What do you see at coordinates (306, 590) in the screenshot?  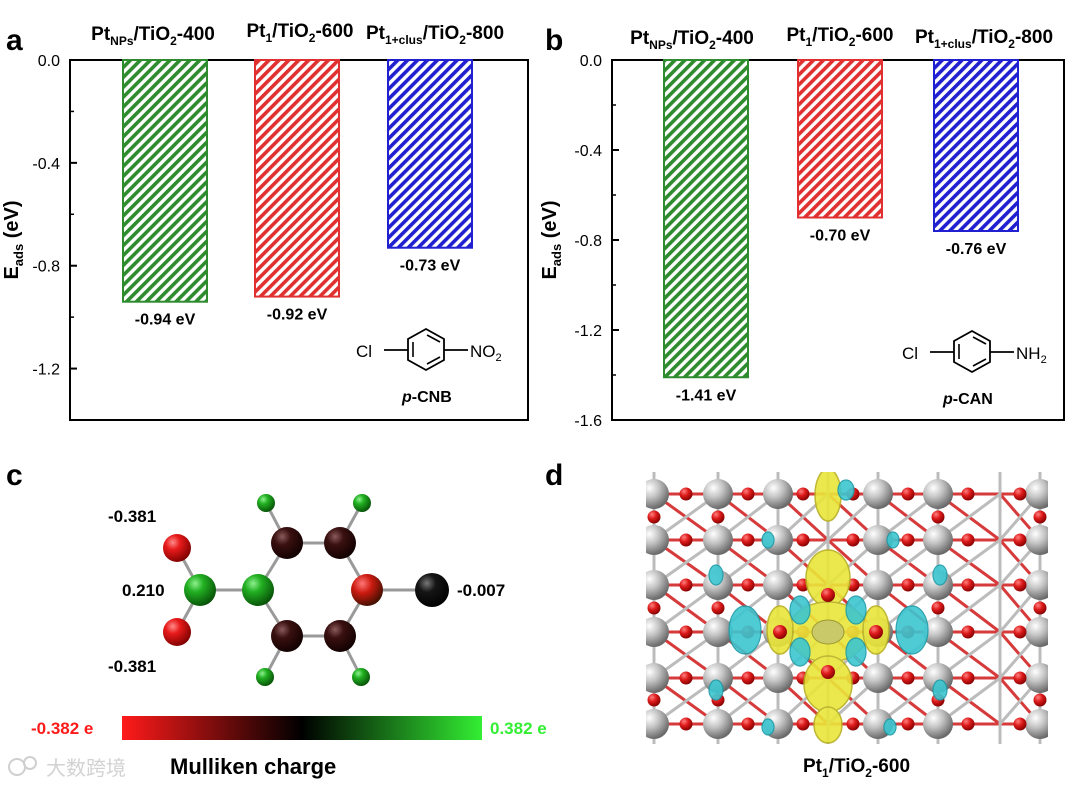 I see `molecule-atoms` at bounding box center [306, 590].